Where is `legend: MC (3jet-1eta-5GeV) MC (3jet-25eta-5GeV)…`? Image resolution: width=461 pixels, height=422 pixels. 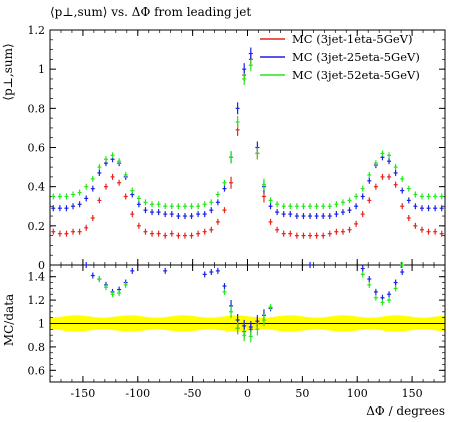
legend: MC (3jet-1eta-5GeV) MC (3jet-25eta-5GeV)… is located at coordinates (340, 57).